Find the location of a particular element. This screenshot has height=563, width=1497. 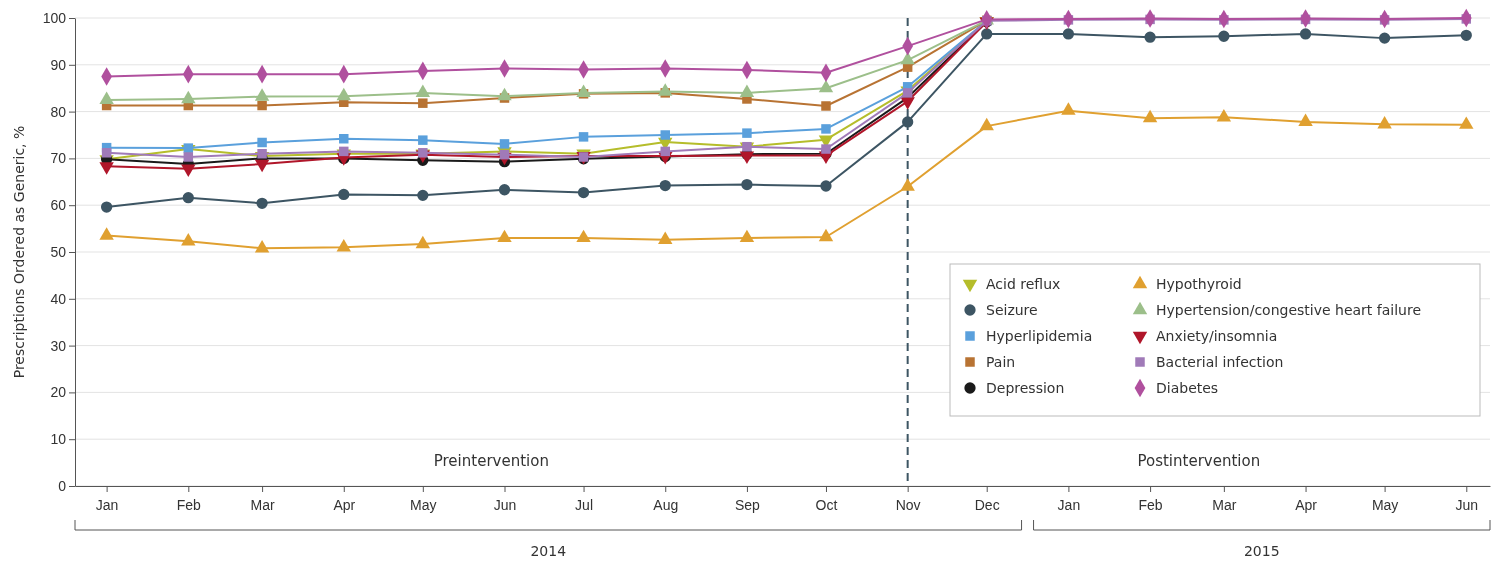

x-tick-label: Apr is located at coordinates (1306, 504).